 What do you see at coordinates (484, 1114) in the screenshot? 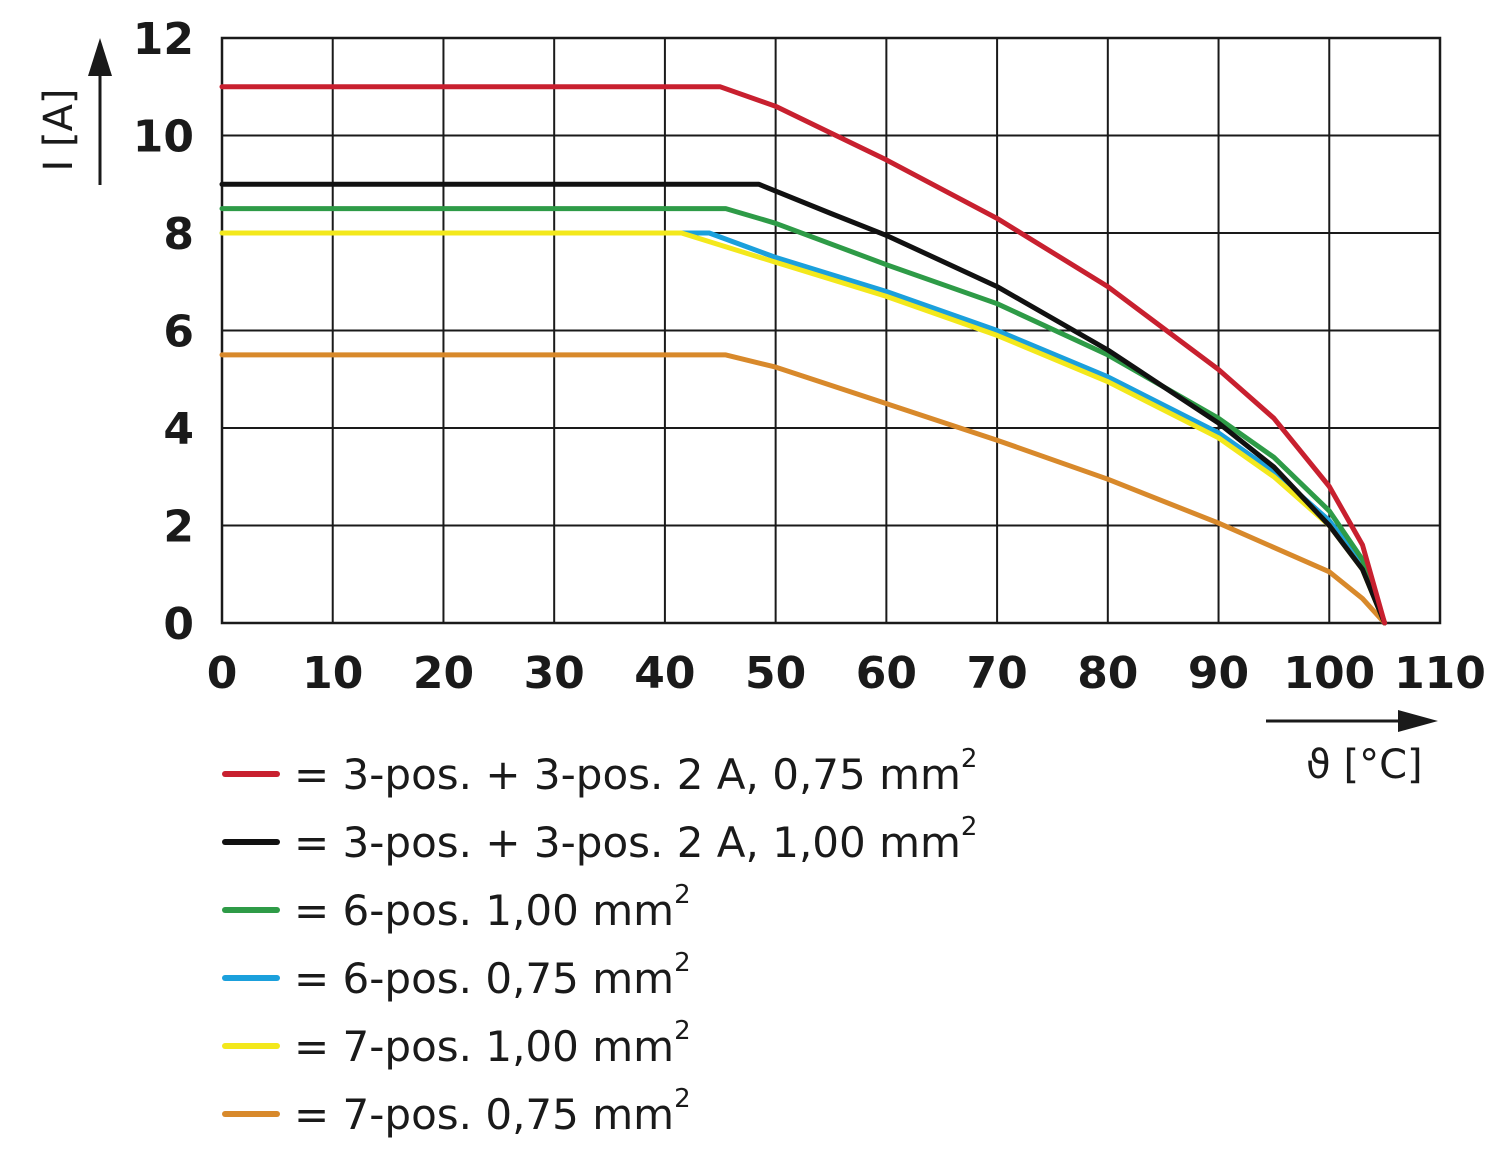
I see `legend-label-text-5: = 7-pos. 0,75 mm` at bounding box center [484, 1114].